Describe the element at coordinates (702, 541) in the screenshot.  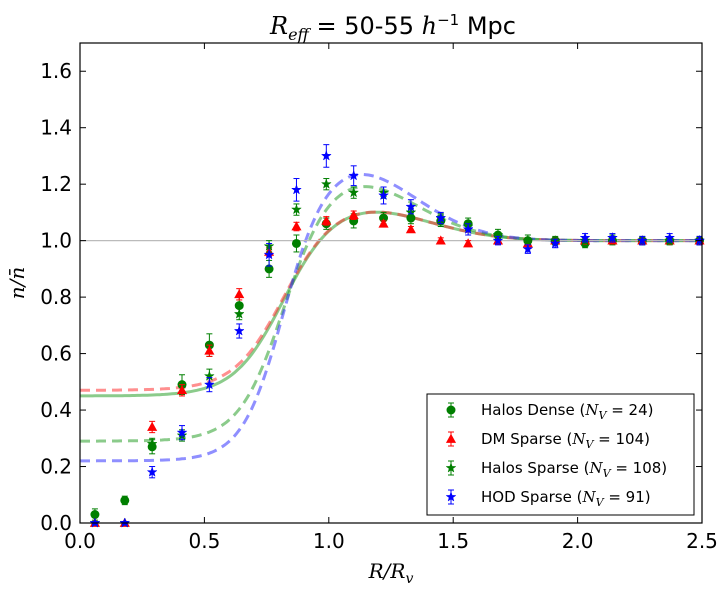
I see `x-tick-label: 2.5` at that location.